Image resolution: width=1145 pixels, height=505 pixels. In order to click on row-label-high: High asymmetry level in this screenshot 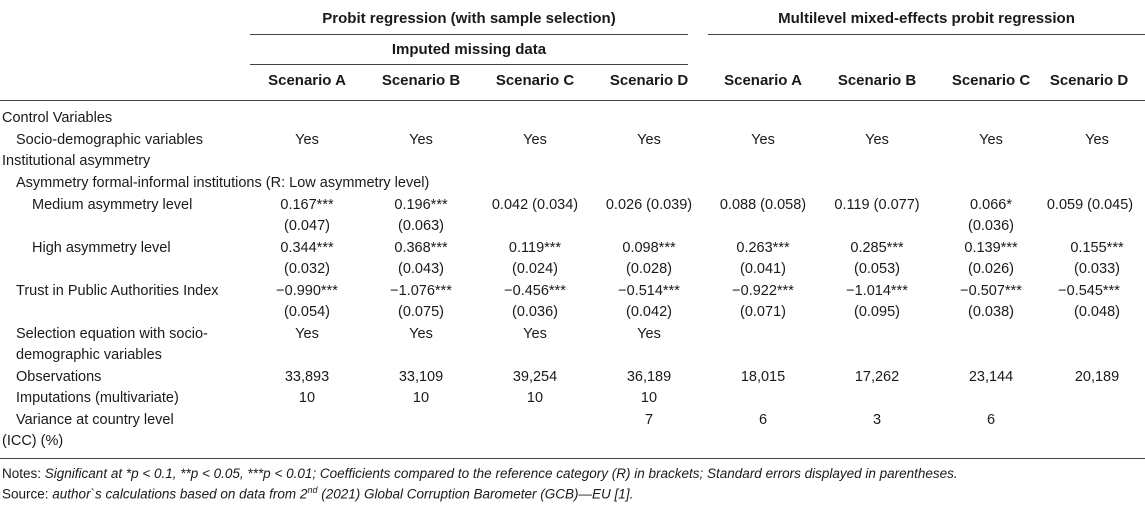, I will do `click(101, 248)`.